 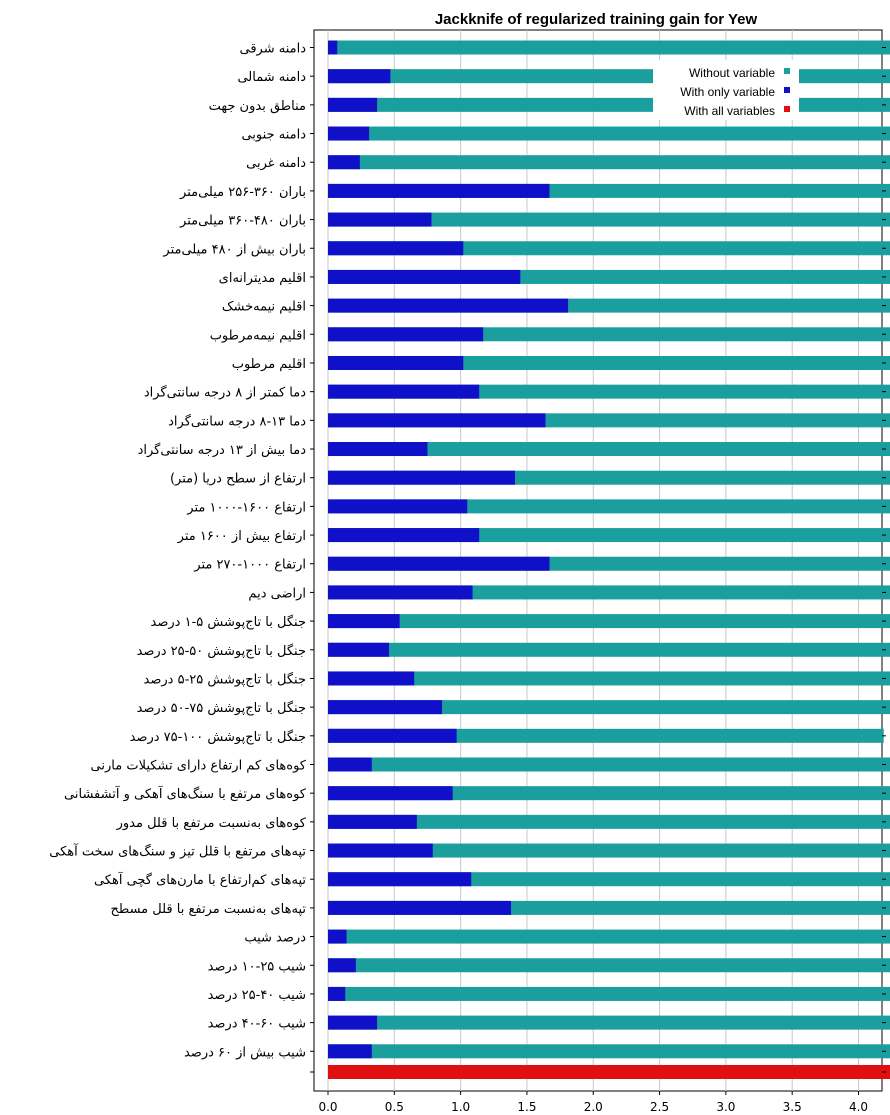 I want to click on legend-label-without: Without variable, so click(x=732, y=73).